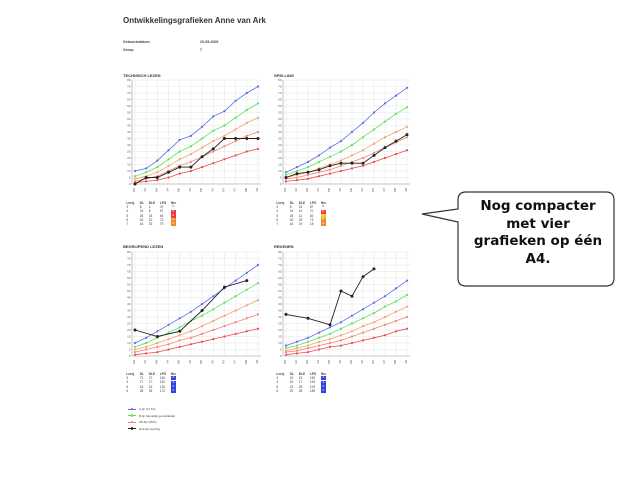 Image resolution: width=638 pixels, height=479 pixels. What do you see at coordinates (151, 220) in the screenshot?
I see `table-row: 6 30 20 73 D` at bounding box center [151, 220].